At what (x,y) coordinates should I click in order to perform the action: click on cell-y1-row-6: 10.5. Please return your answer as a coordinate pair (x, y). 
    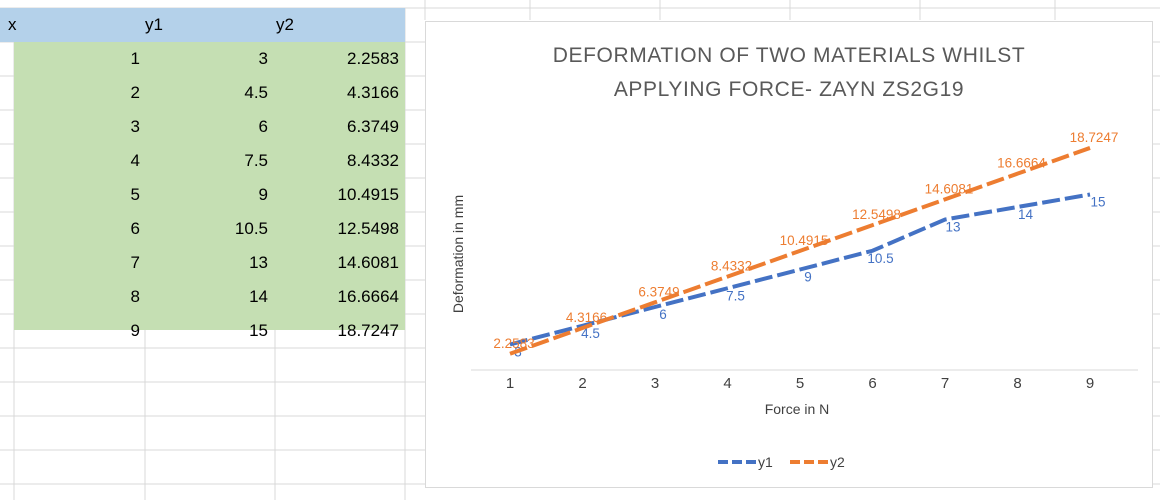
    Looking at the image, I should click on (251, 228).